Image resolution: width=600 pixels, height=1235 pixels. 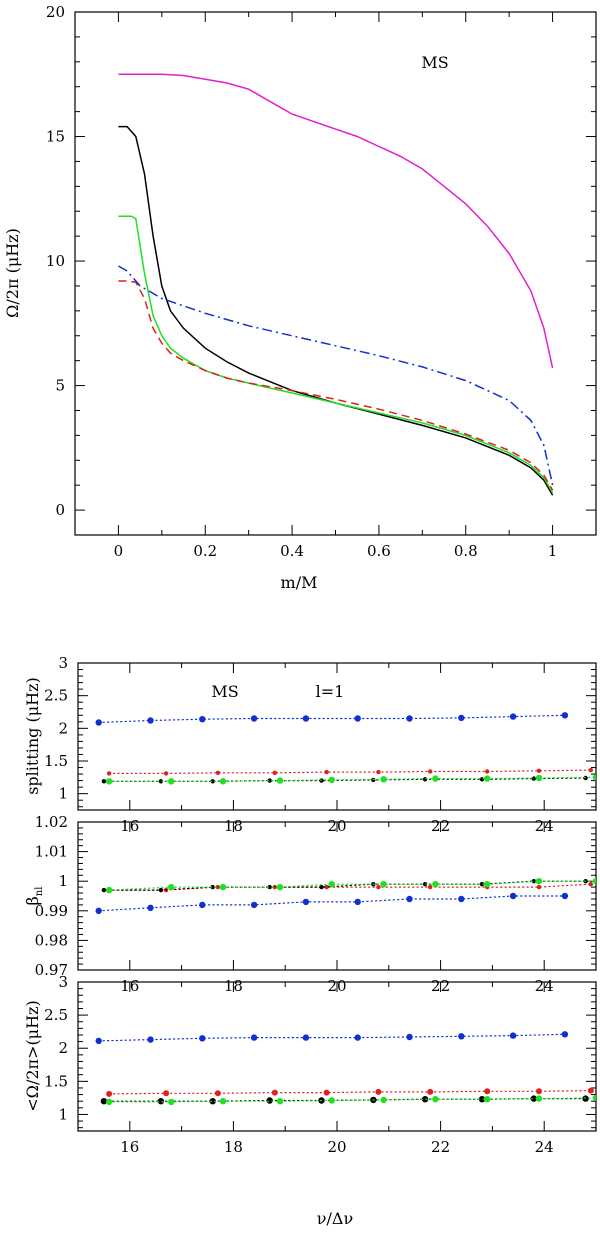 What do you see at coordinates (440, 1147) in the screenshot?
I see `x-tick-label: 22` at bounding box center [440, 1147].